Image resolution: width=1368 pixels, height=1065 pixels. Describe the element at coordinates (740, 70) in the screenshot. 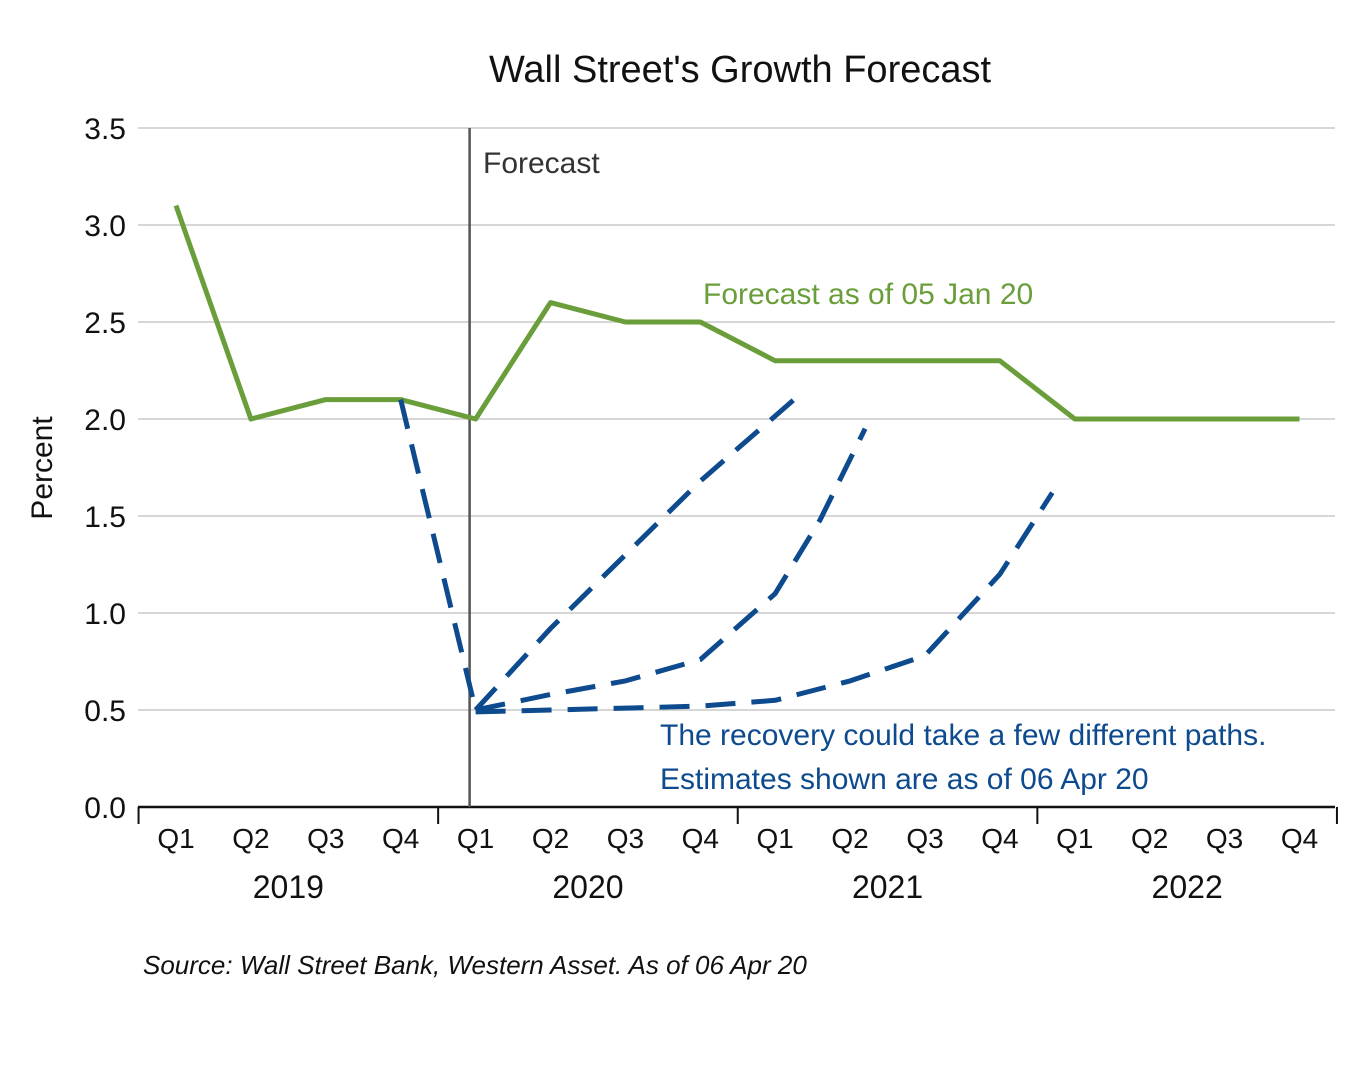

I see `chart-title: Wall Street's Growth Forecast` at that location.